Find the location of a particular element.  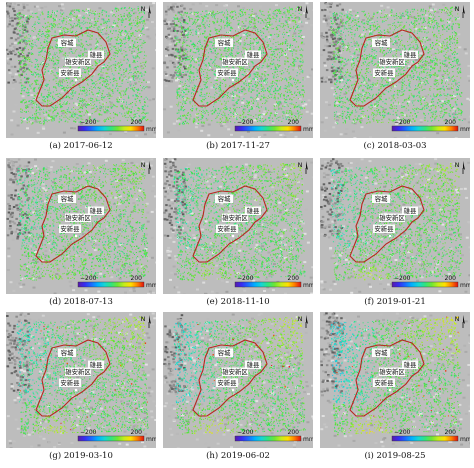

map-panel-b: 容城 雄县 雄安新区 安新县 N −200 200 mm (b) 2017-11-27 is located at coordinates (238, 80).